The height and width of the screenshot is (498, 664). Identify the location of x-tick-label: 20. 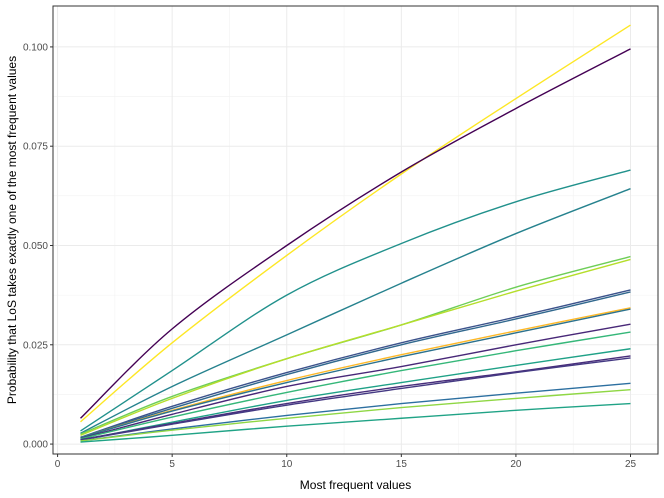
(516, 464).